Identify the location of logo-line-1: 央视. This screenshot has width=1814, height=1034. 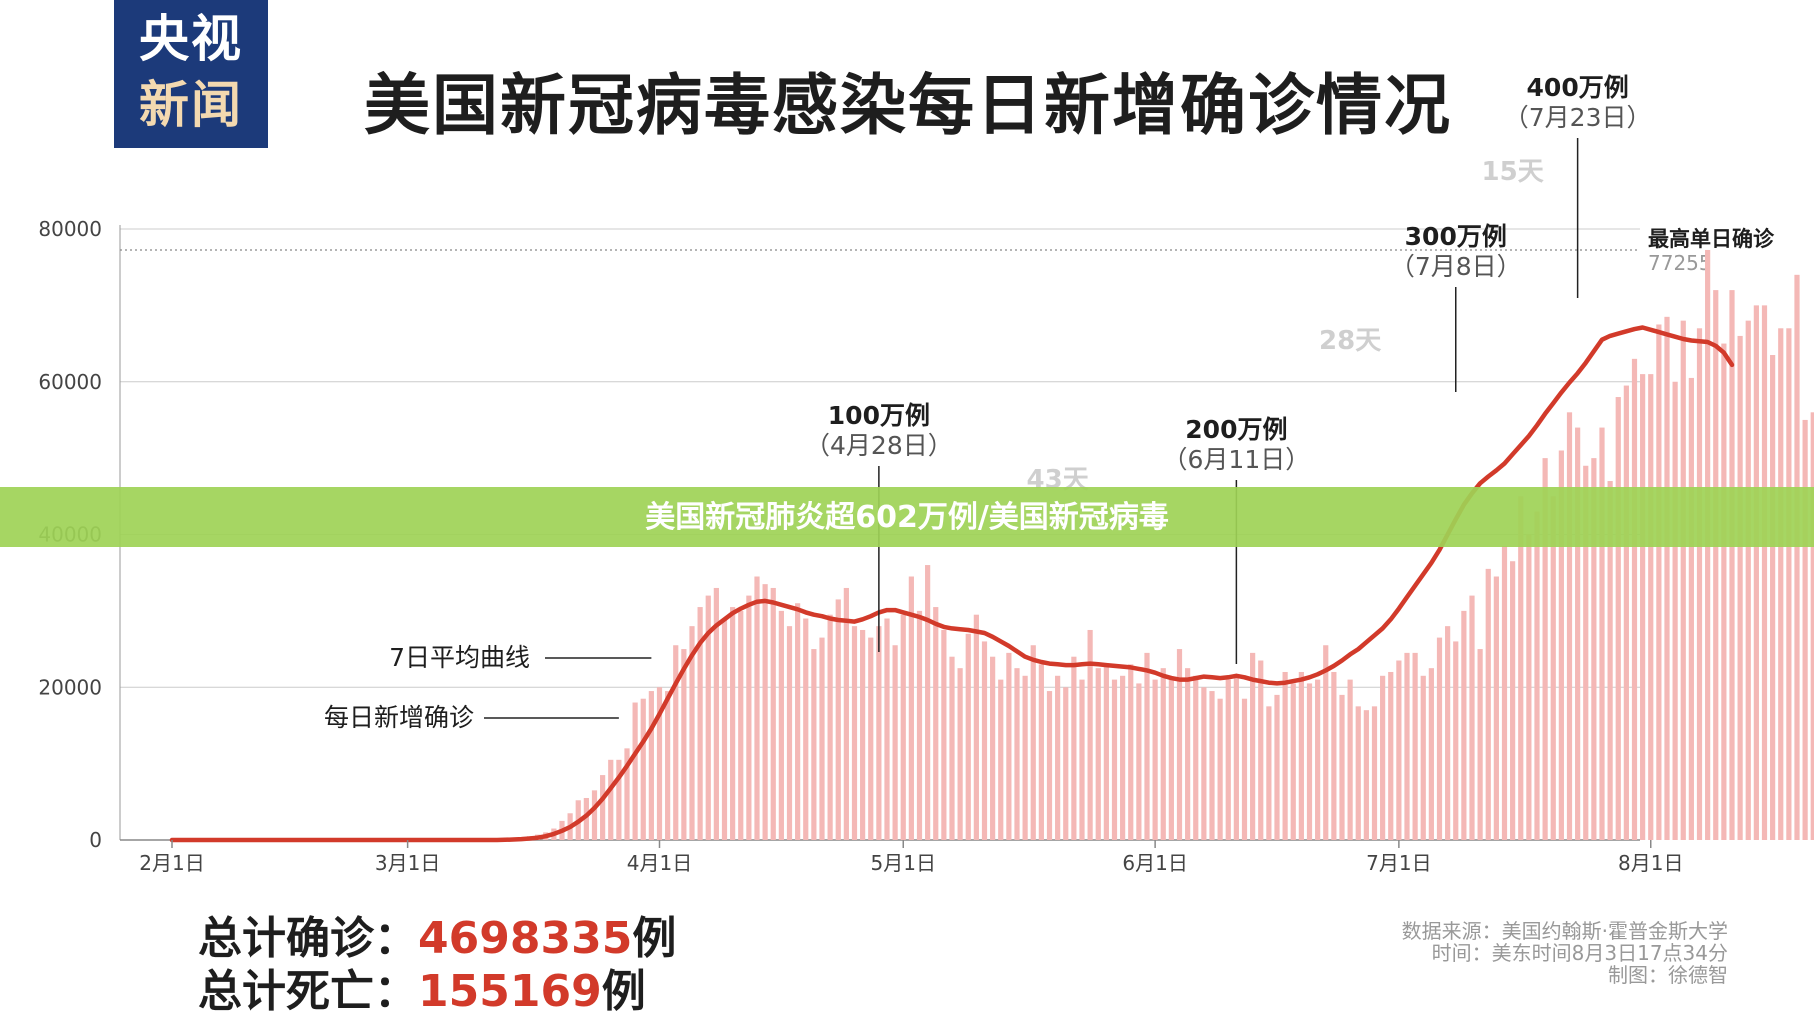
(191, 39).